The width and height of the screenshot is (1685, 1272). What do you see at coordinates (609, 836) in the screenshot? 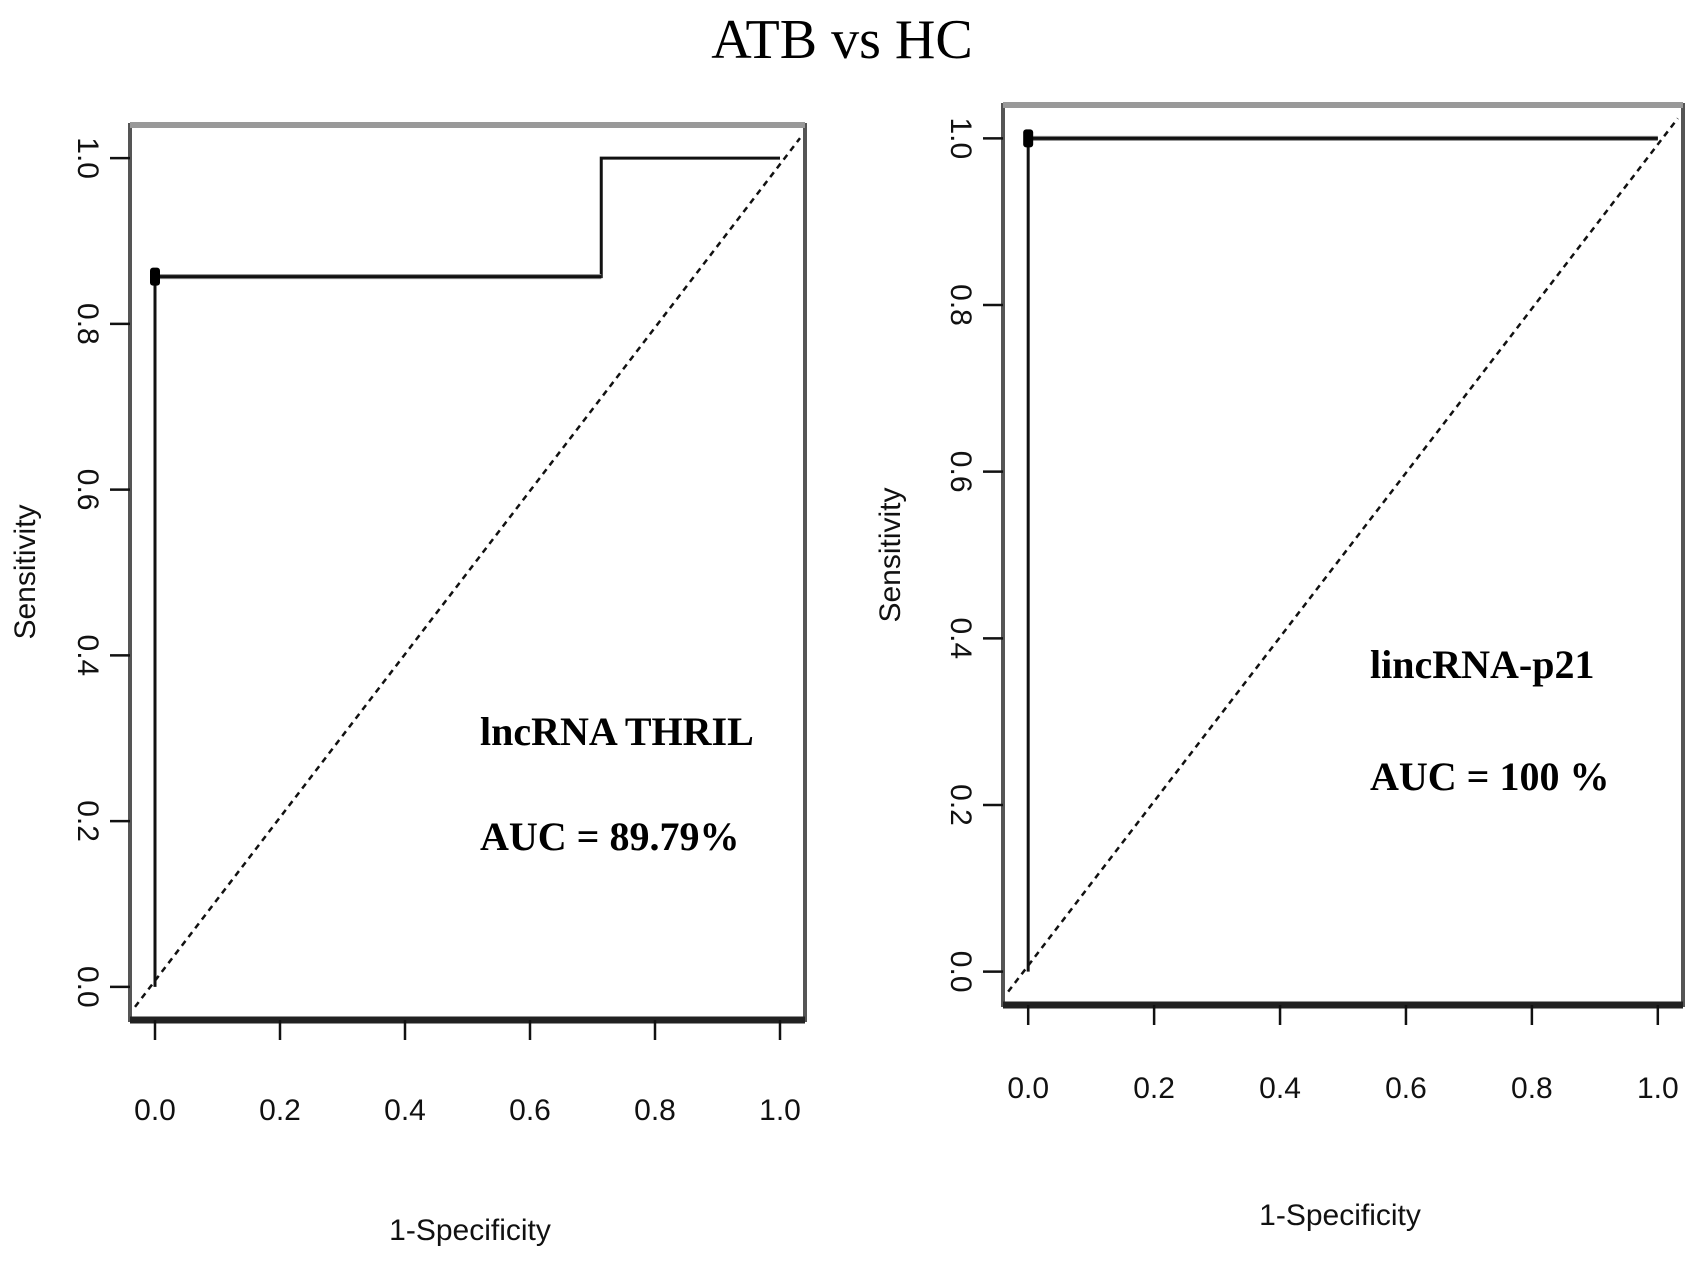
I see `annotation-auc: AUC = 89.79%` at bounding box center [609, 836].